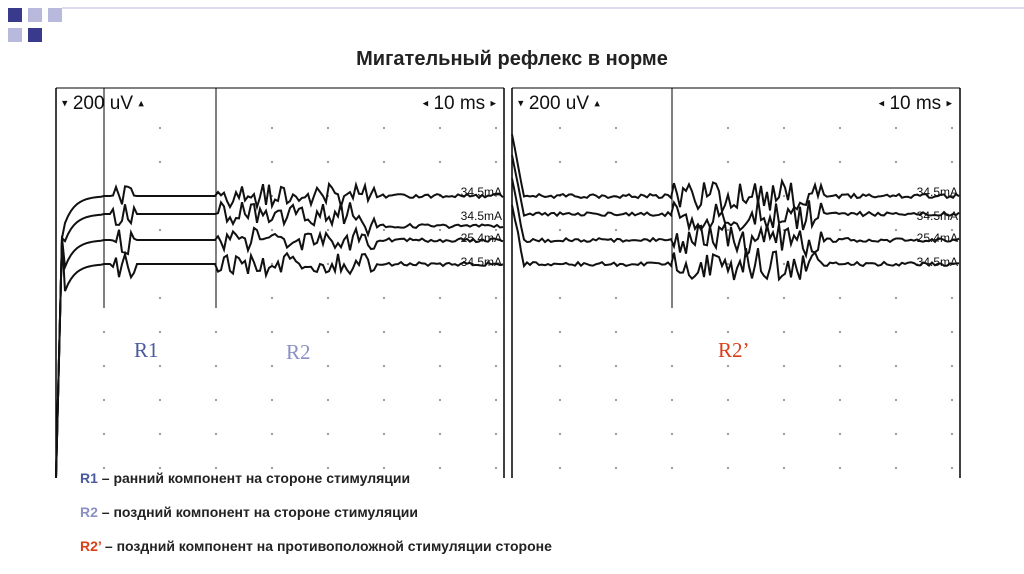  I want to click on component-label-r2: R2, so click(298, 352).